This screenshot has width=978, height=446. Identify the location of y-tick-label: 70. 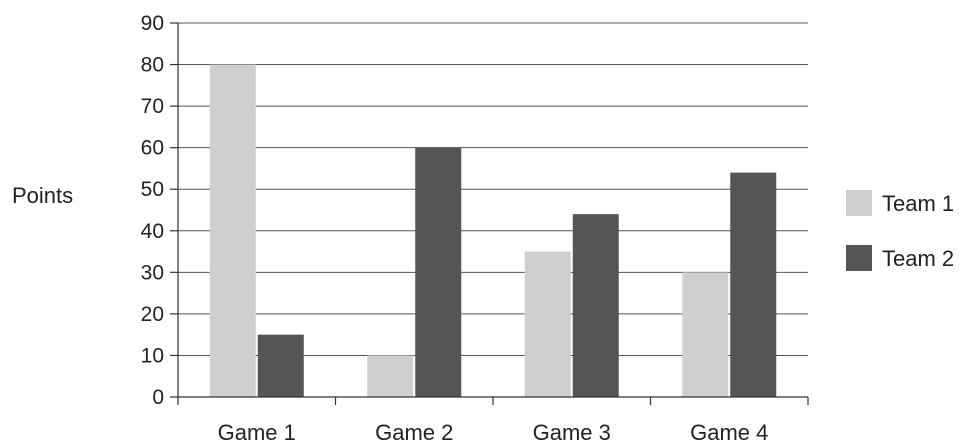
(152, 106).